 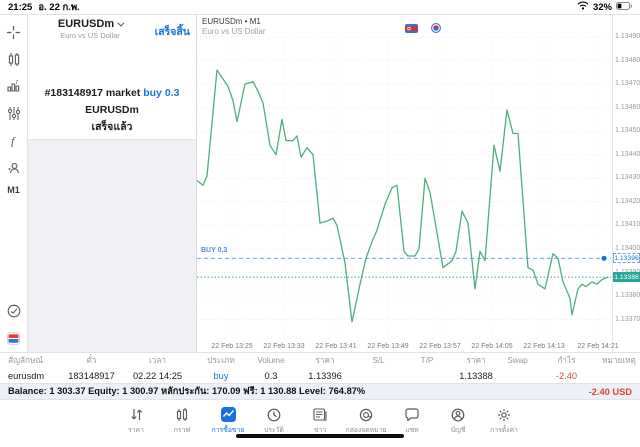 What do you see at coordinates (234, 31) in the screenshot?
I see `chart-subtitle: Euro vs US Dollar` at bounding box center [234, 31].